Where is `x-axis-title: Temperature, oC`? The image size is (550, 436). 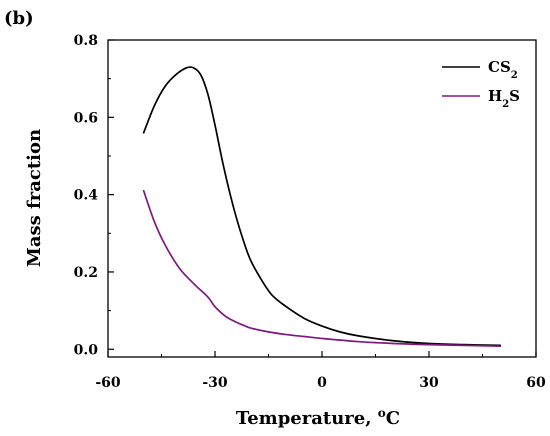
x-axis-title: Temperature, oC is located at coordinates (318, 417).